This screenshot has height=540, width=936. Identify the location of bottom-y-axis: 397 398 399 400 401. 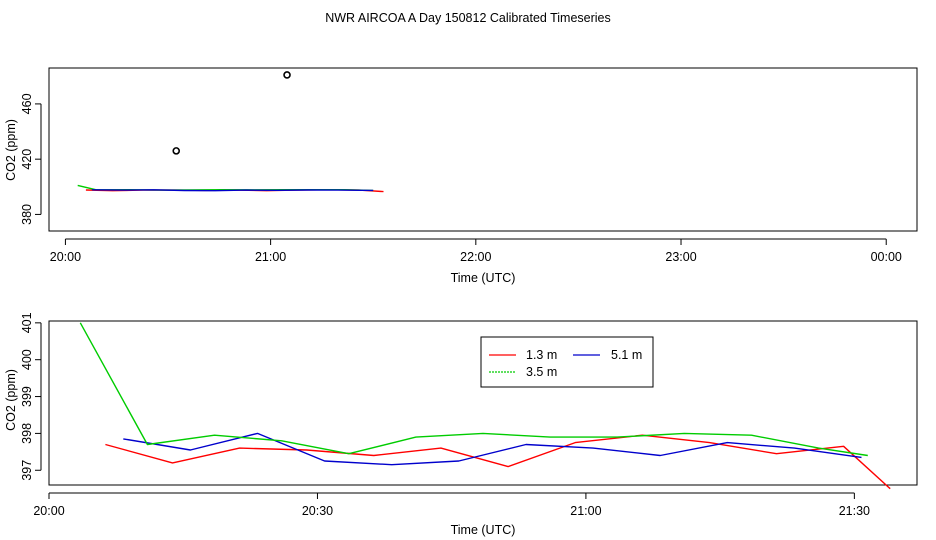
(31, 396).